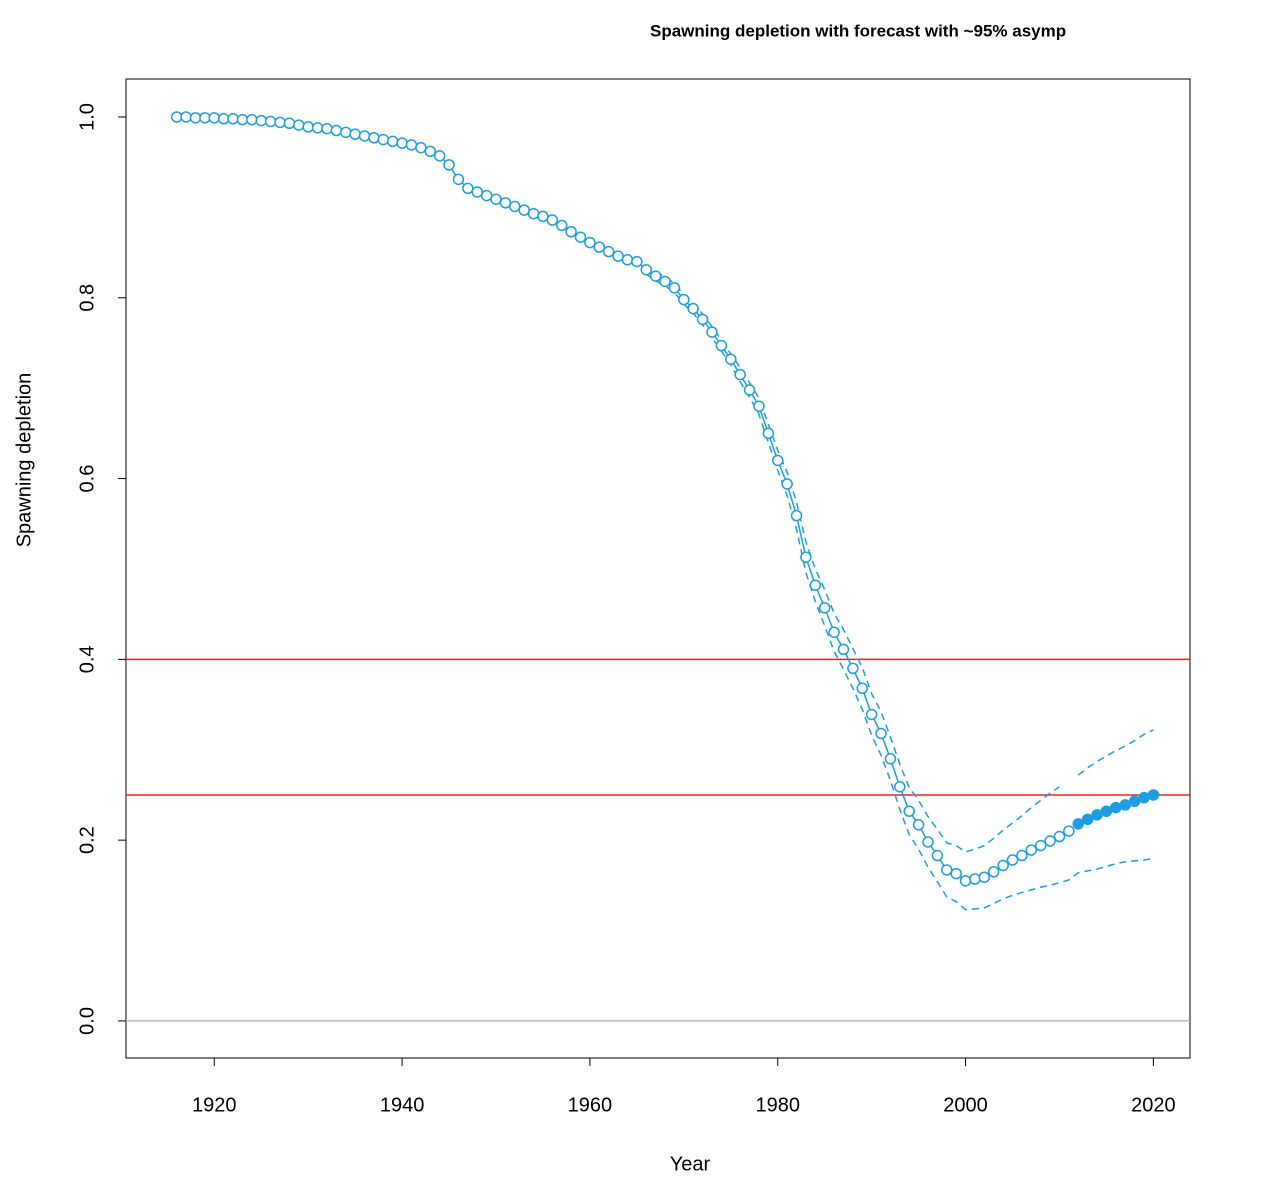 The width and height of the screenshot is (1264, 1184). What do you see at coordinates (690, 1164) in the screenshot?
I see `x-axis-label: Year` at bounding box center [690, 1164].